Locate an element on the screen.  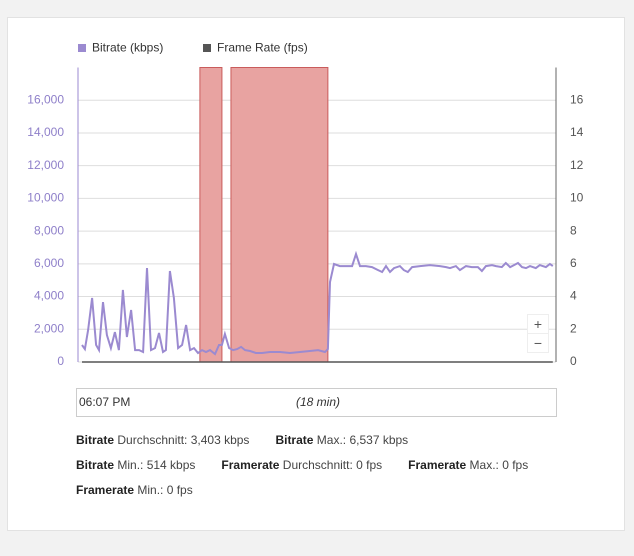
legend-label: Bitrate (kbps) is located at coordinates (127, 48).